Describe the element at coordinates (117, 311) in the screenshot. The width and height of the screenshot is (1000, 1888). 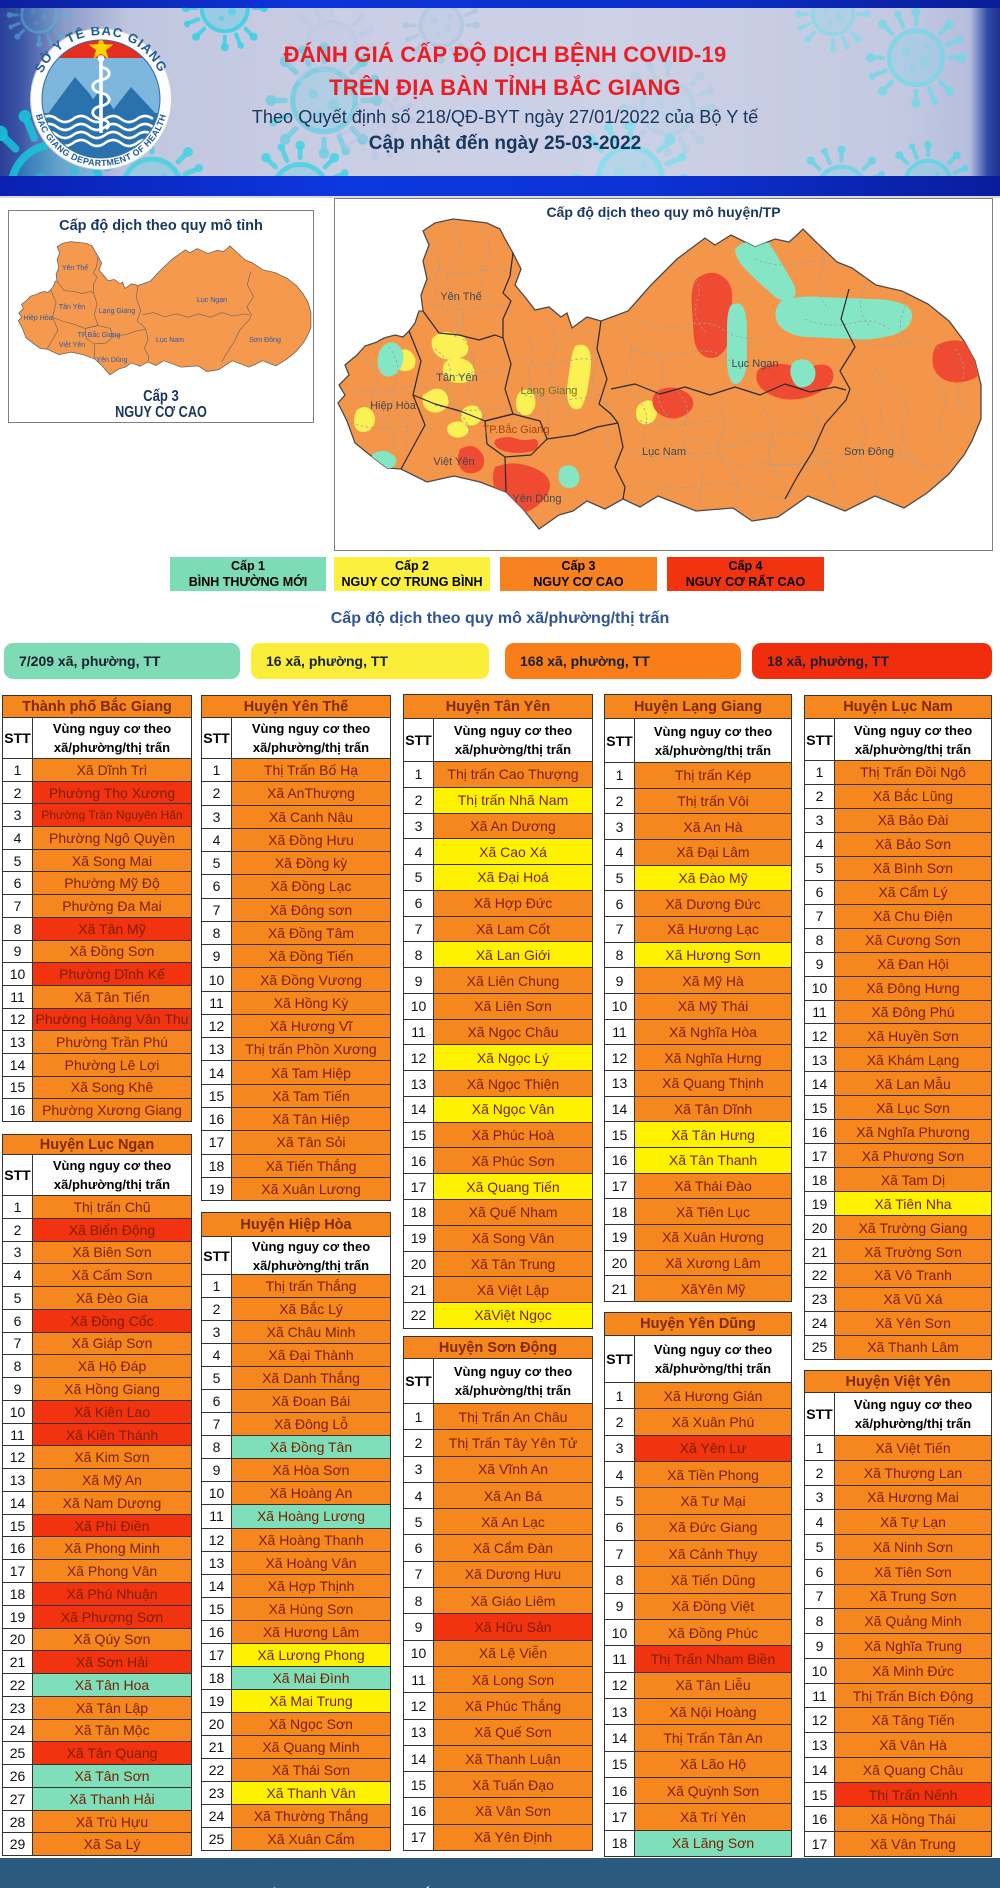
I see `svg-text: Lạng Giang` at that location.